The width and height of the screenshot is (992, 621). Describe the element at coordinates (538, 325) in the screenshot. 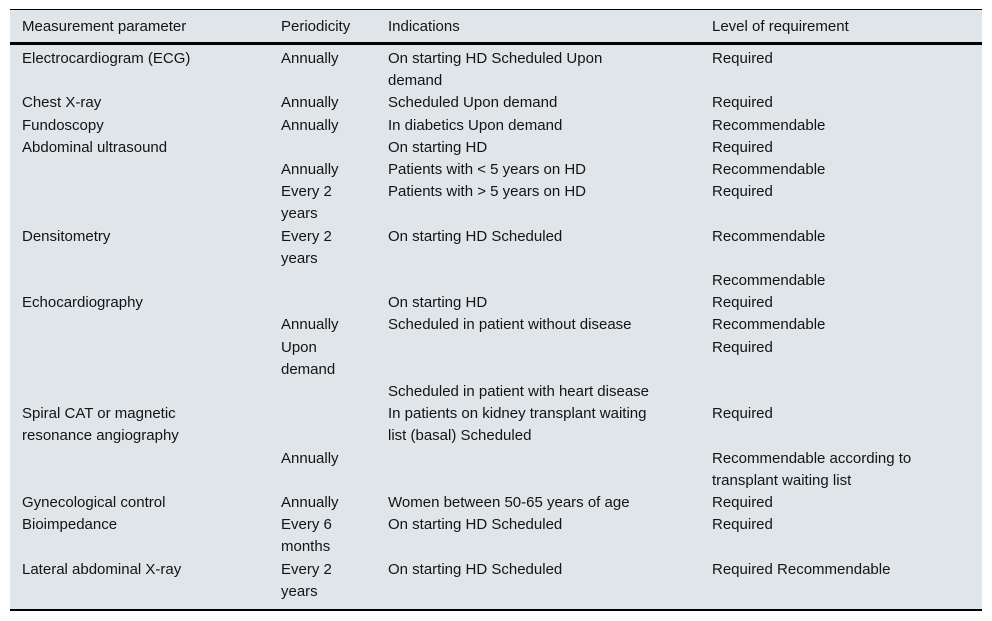

I see `table-cell: Scheduled in patient without disease` at that location.